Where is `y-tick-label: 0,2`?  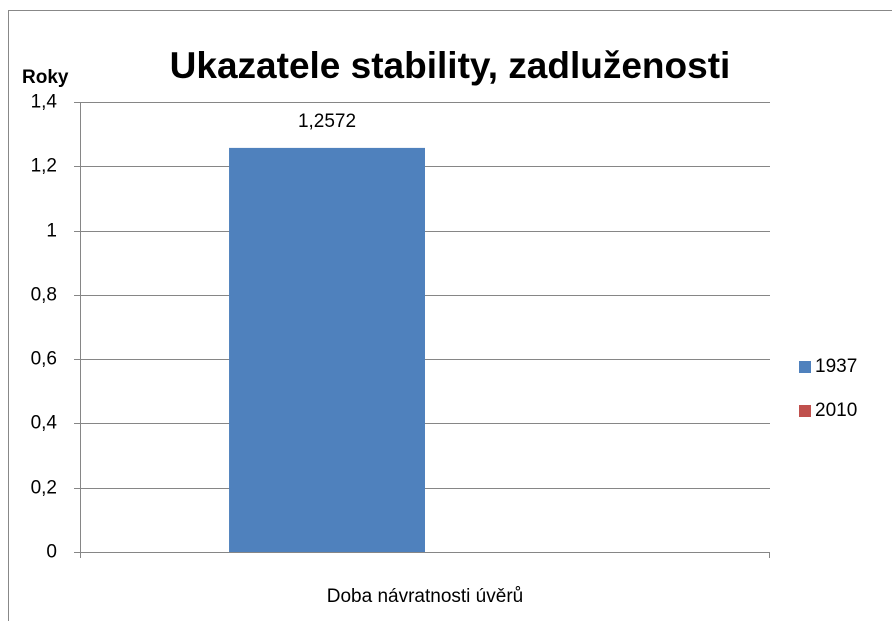 y-tick-label: 0,2 is located at coordinates (44, 488).